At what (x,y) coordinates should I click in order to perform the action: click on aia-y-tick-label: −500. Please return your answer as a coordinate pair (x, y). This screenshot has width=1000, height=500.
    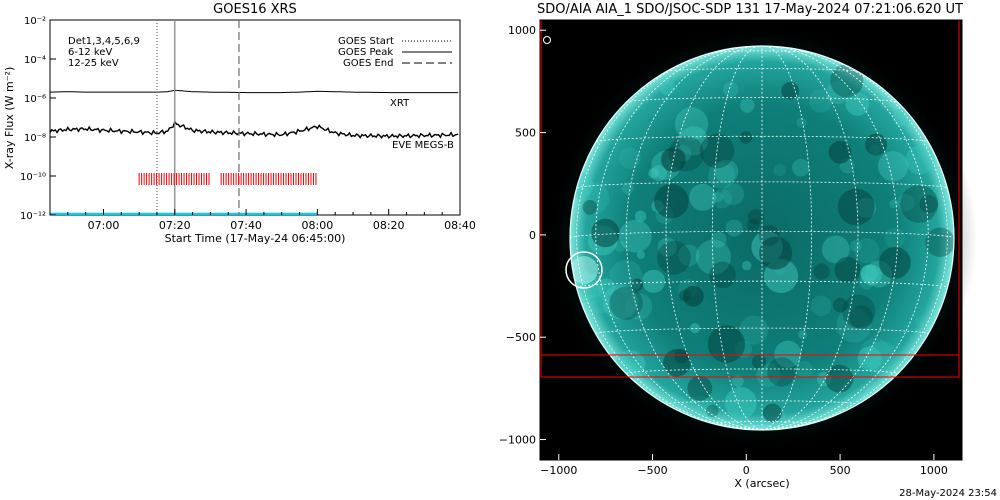
    Looking at the image, I should click on (521, 337).